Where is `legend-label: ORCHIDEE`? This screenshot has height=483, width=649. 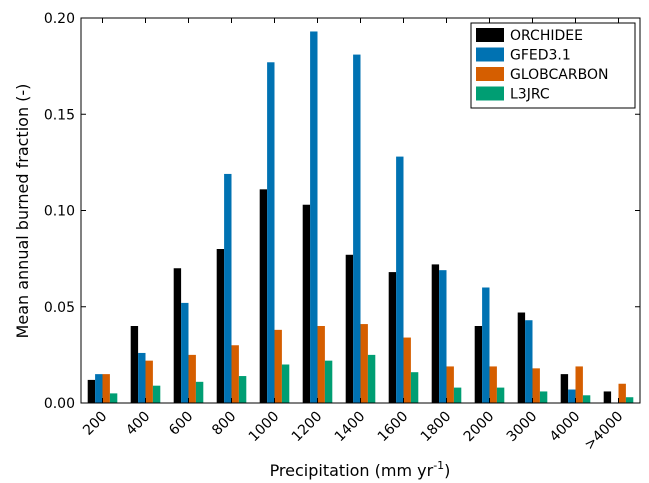
legend-label: ORCHIDEE is located at coordinates (546, 36).